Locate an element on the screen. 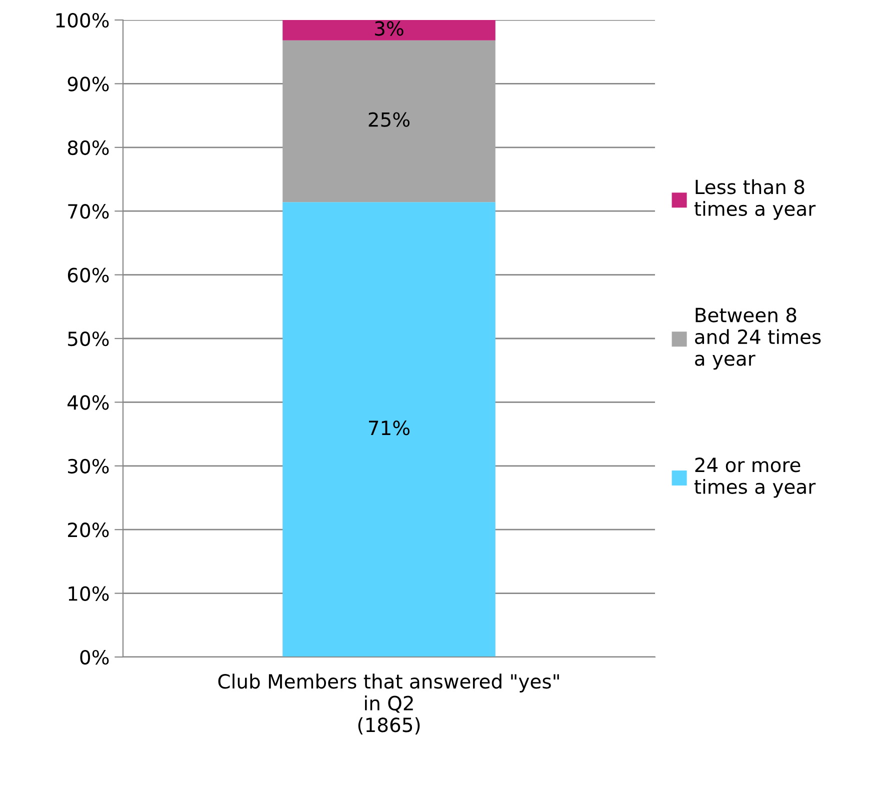 The height and width of the screenshot is (792, 888). x-tick-label: Club Members that answered "yes" in Q2 (1865) is located at coordinates (388, 704).